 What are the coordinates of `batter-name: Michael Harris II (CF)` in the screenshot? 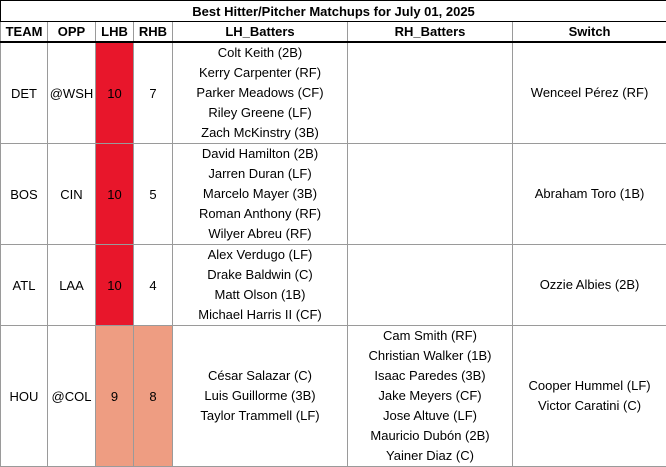 It's located at (260, 315).